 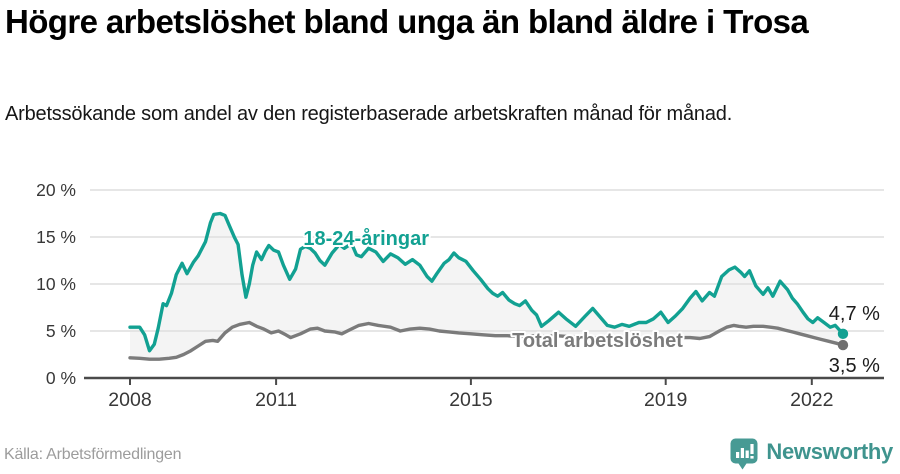 I want to click on y-tick-label: 15 %, so click(x=56, y=237).